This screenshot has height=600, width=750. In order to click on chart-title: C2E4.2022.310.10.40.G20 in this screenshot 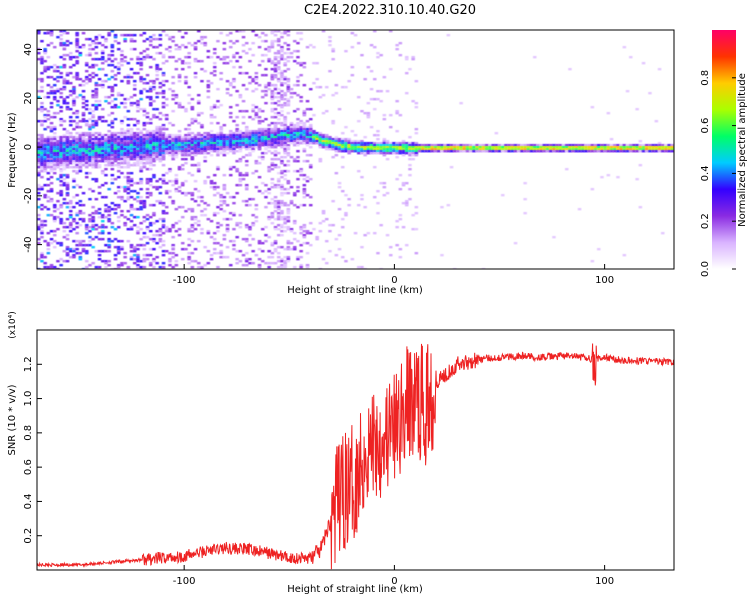, I will do `click(390, 10)`.